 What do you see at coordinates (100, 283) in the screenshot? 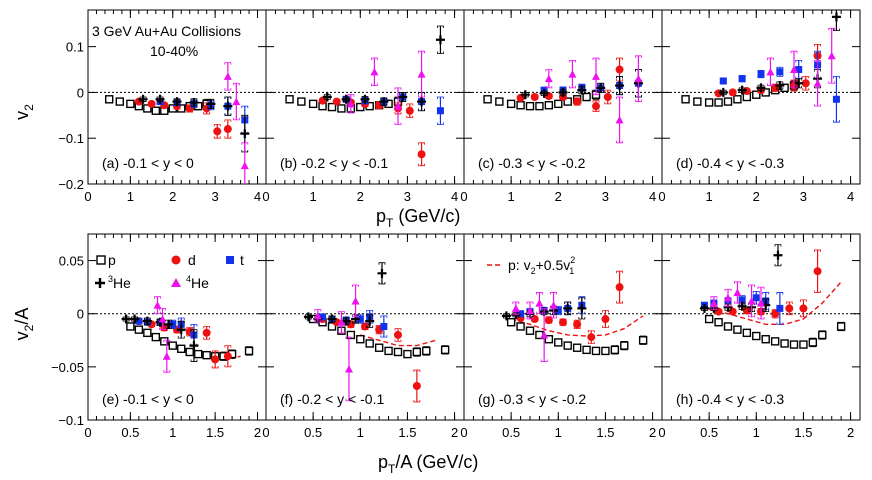
I see `legend-he3-marker` at bounding box center [100, 283].